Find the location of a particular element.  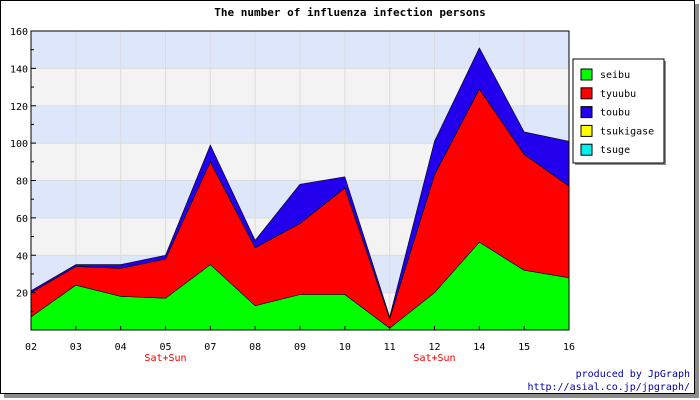

y-tick-label: 120 is located at coordinates (19, 107).